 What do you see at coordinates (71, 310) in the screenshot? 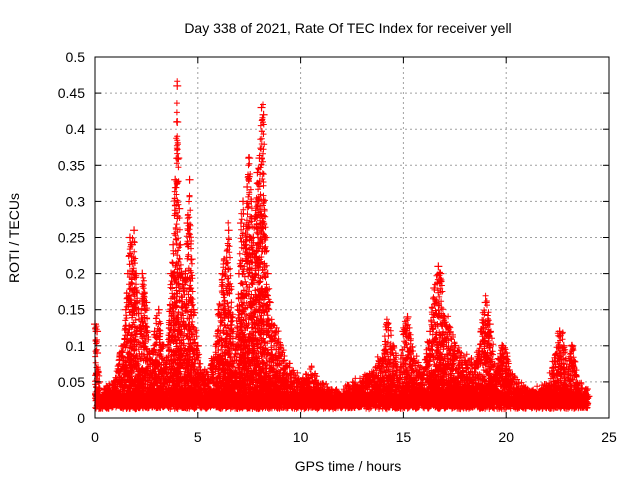
I see `y-tick-label: 0.15` at bounding box center [71, 310].